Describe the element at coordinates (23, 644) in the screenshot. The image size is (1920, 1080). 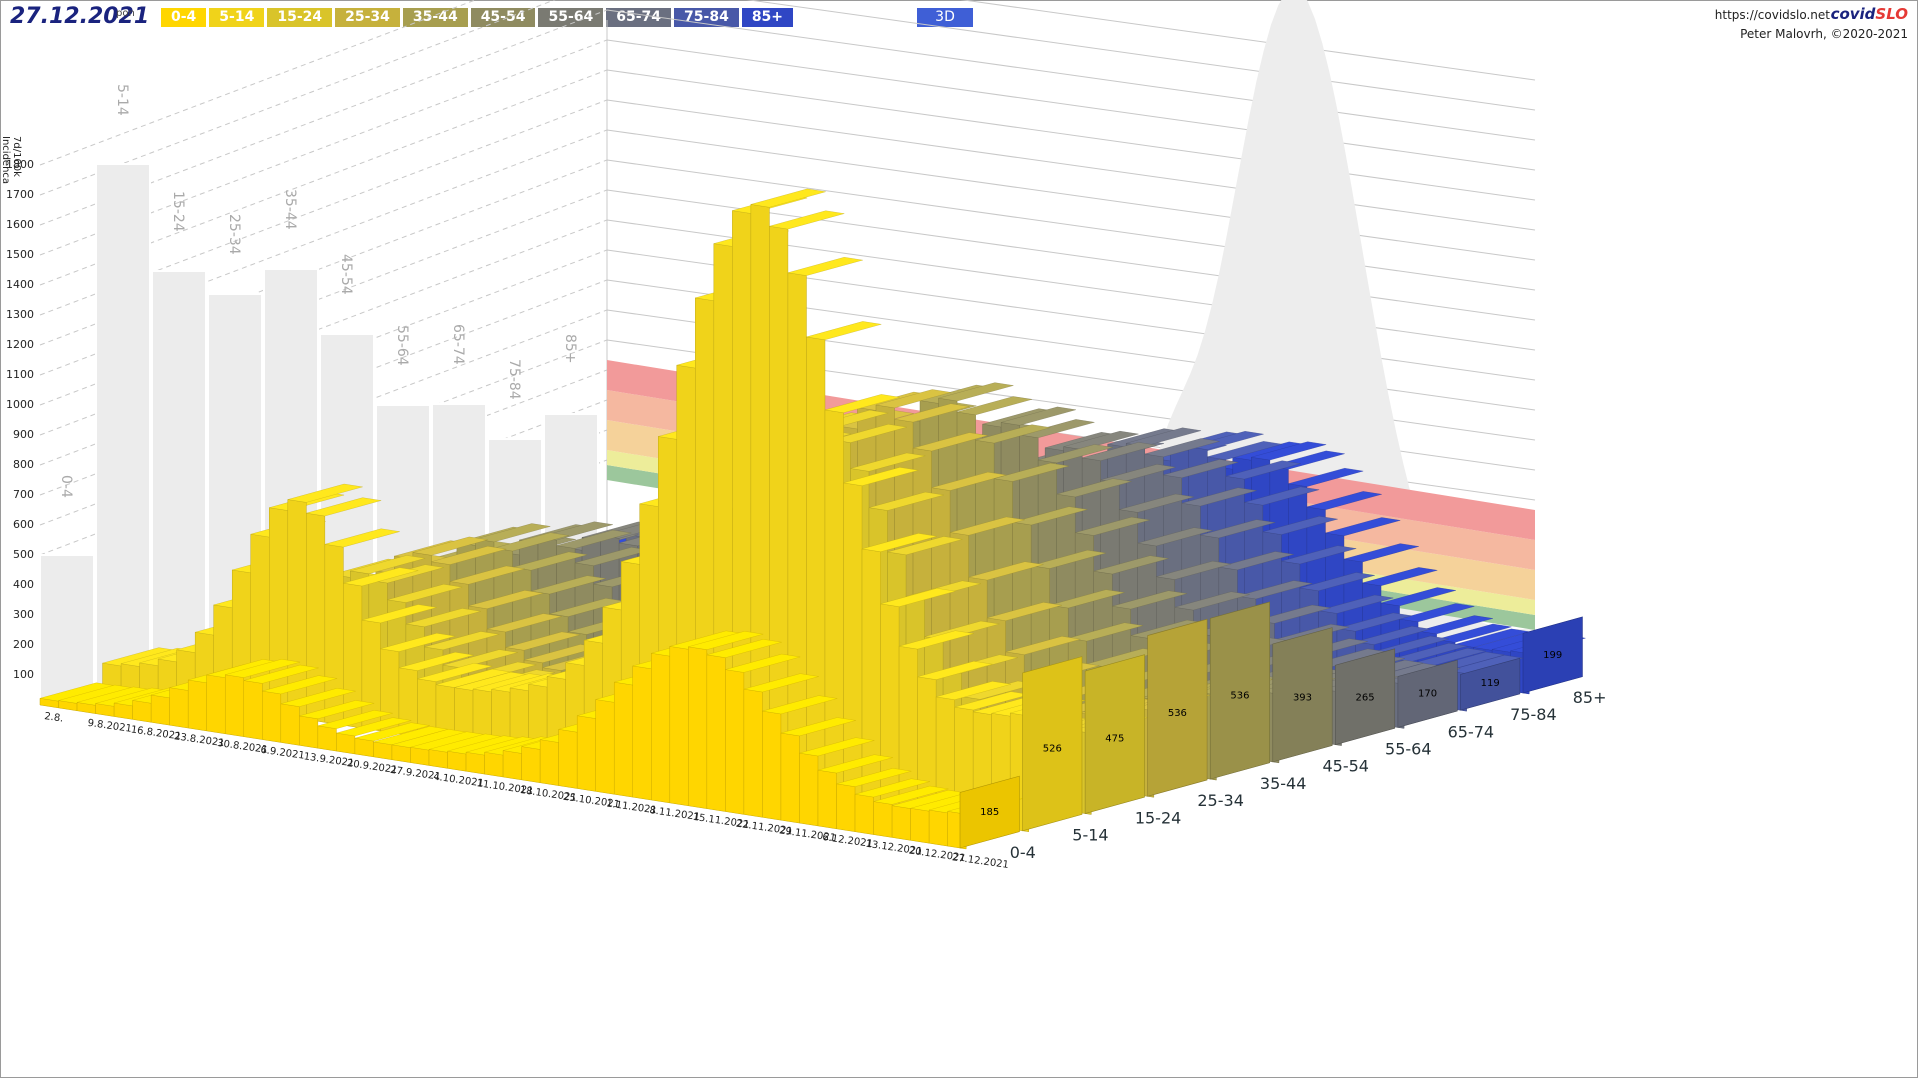
I see `y-tick-label: 200` at that location.